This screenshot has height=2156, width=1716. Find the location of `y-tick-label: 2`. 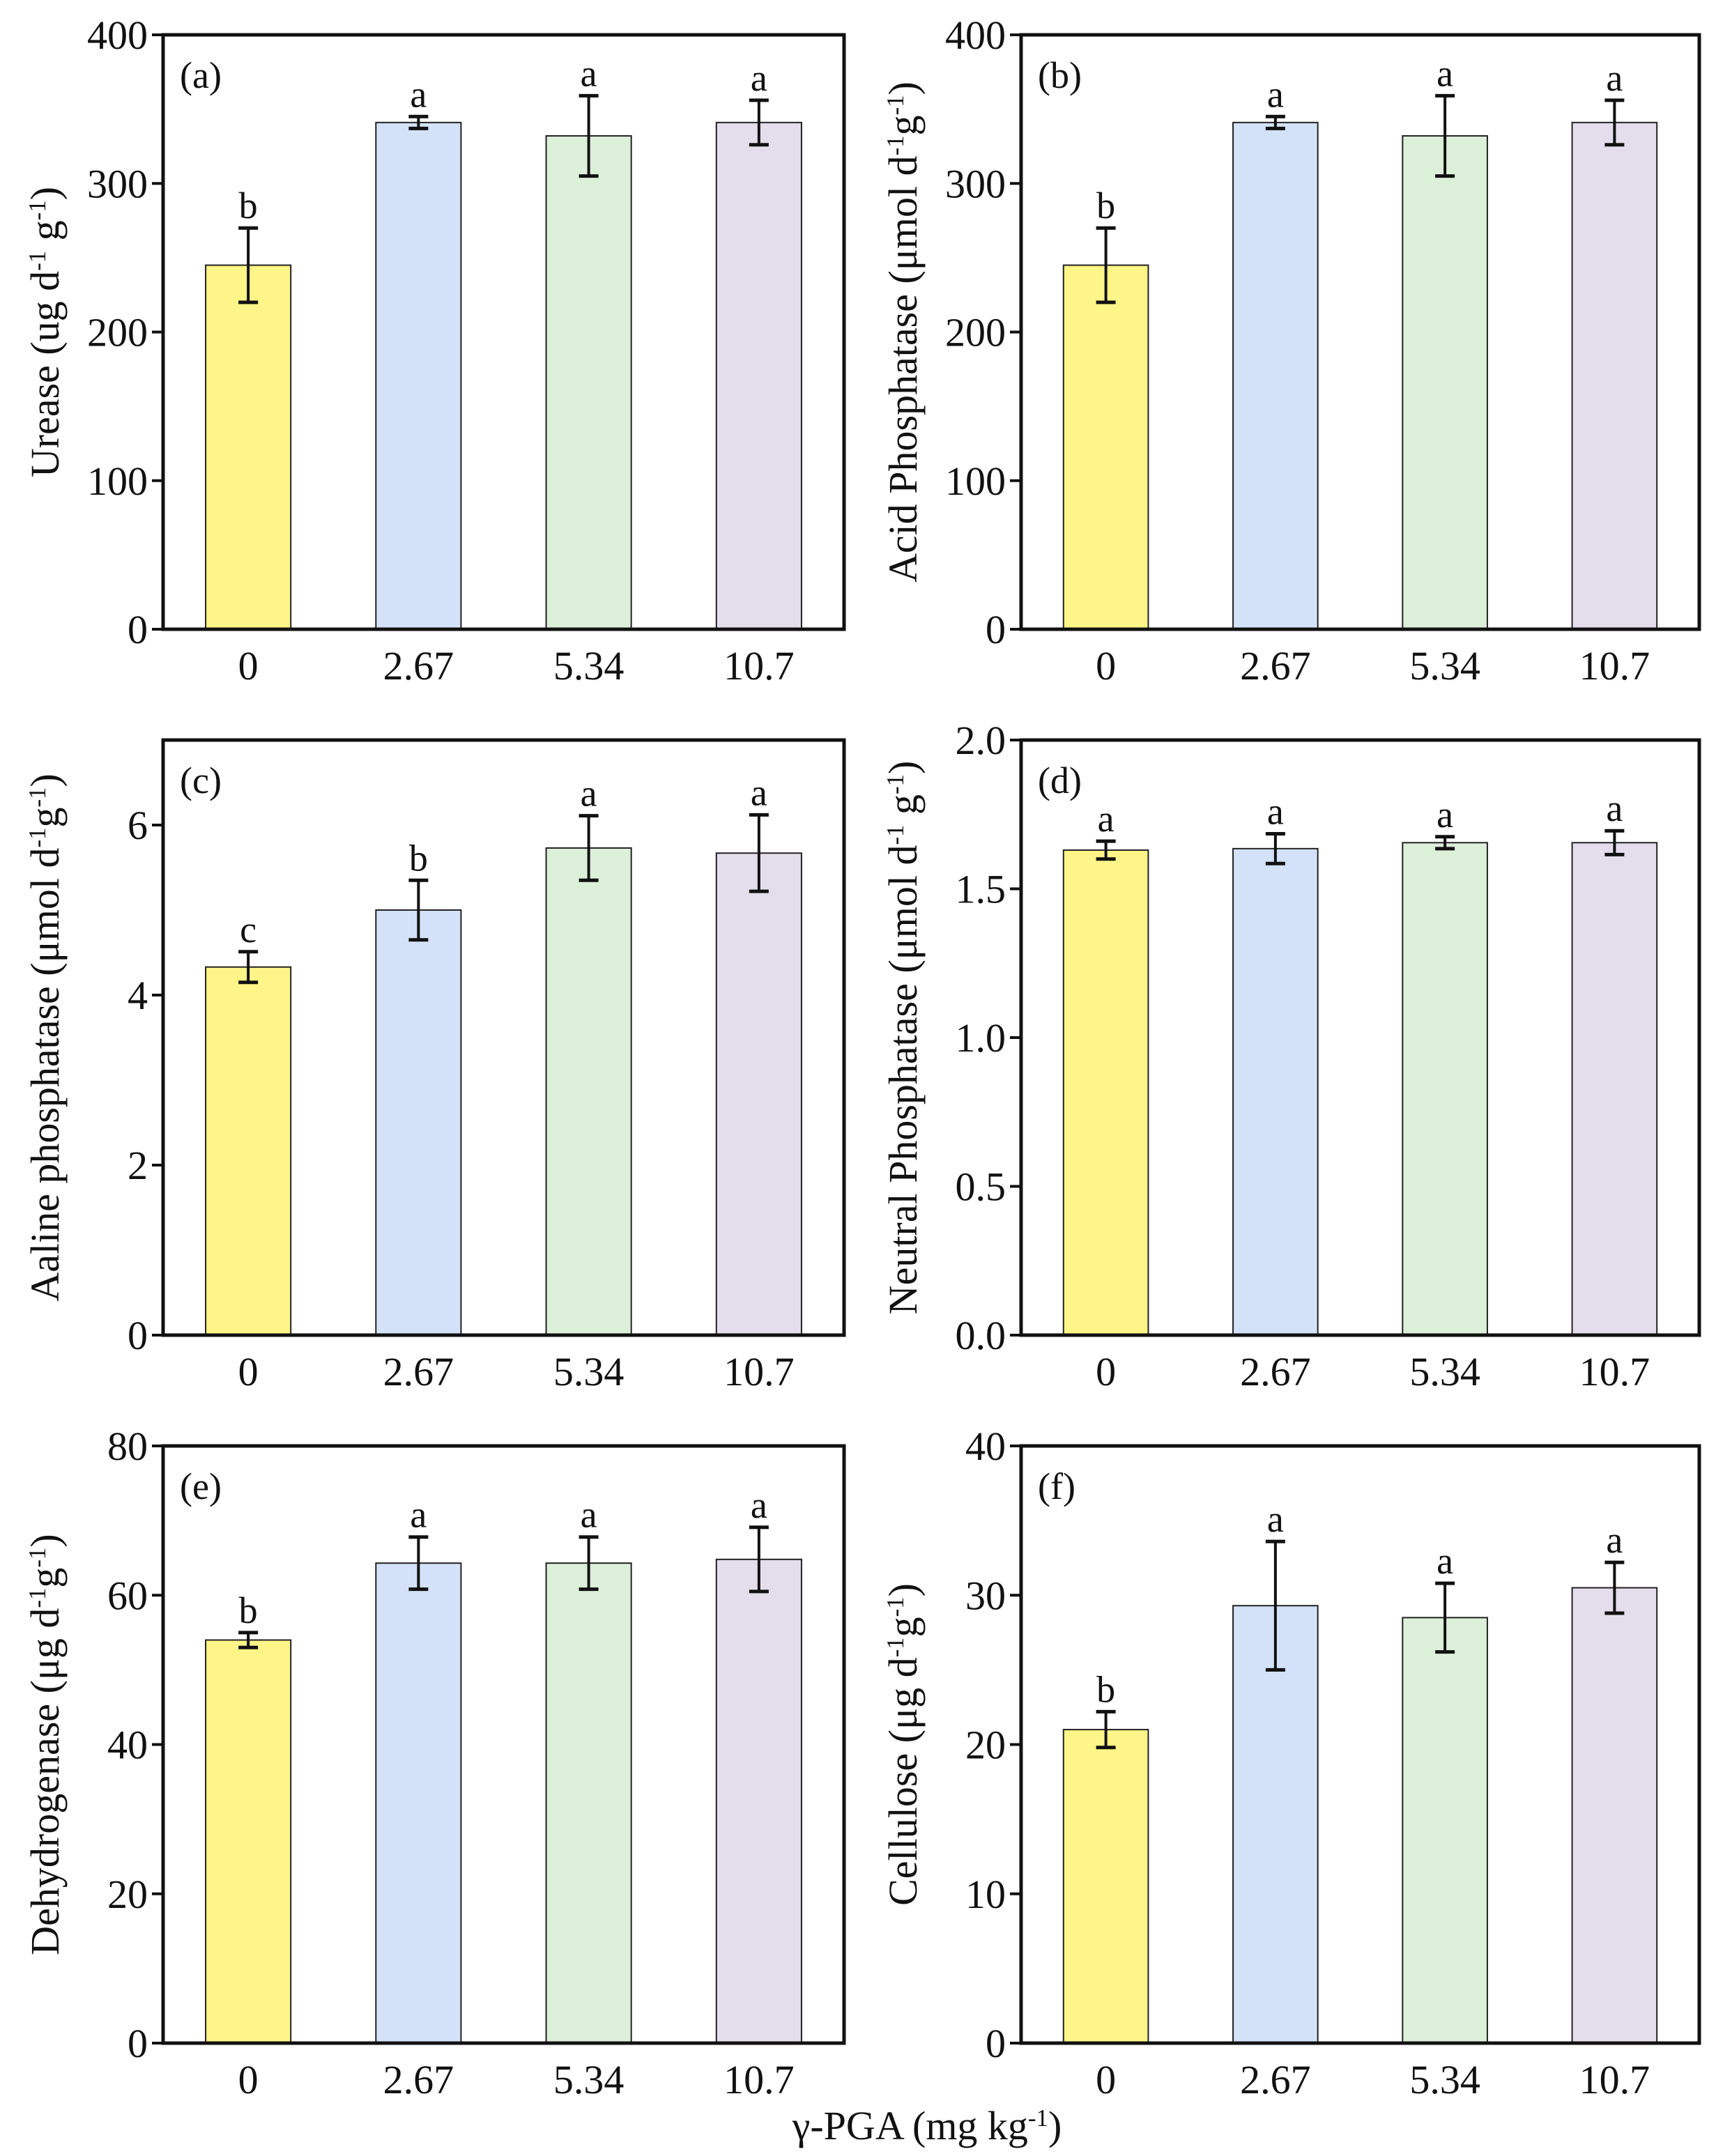

y-tick-label: 2 is located at coordinates (138, 1165).